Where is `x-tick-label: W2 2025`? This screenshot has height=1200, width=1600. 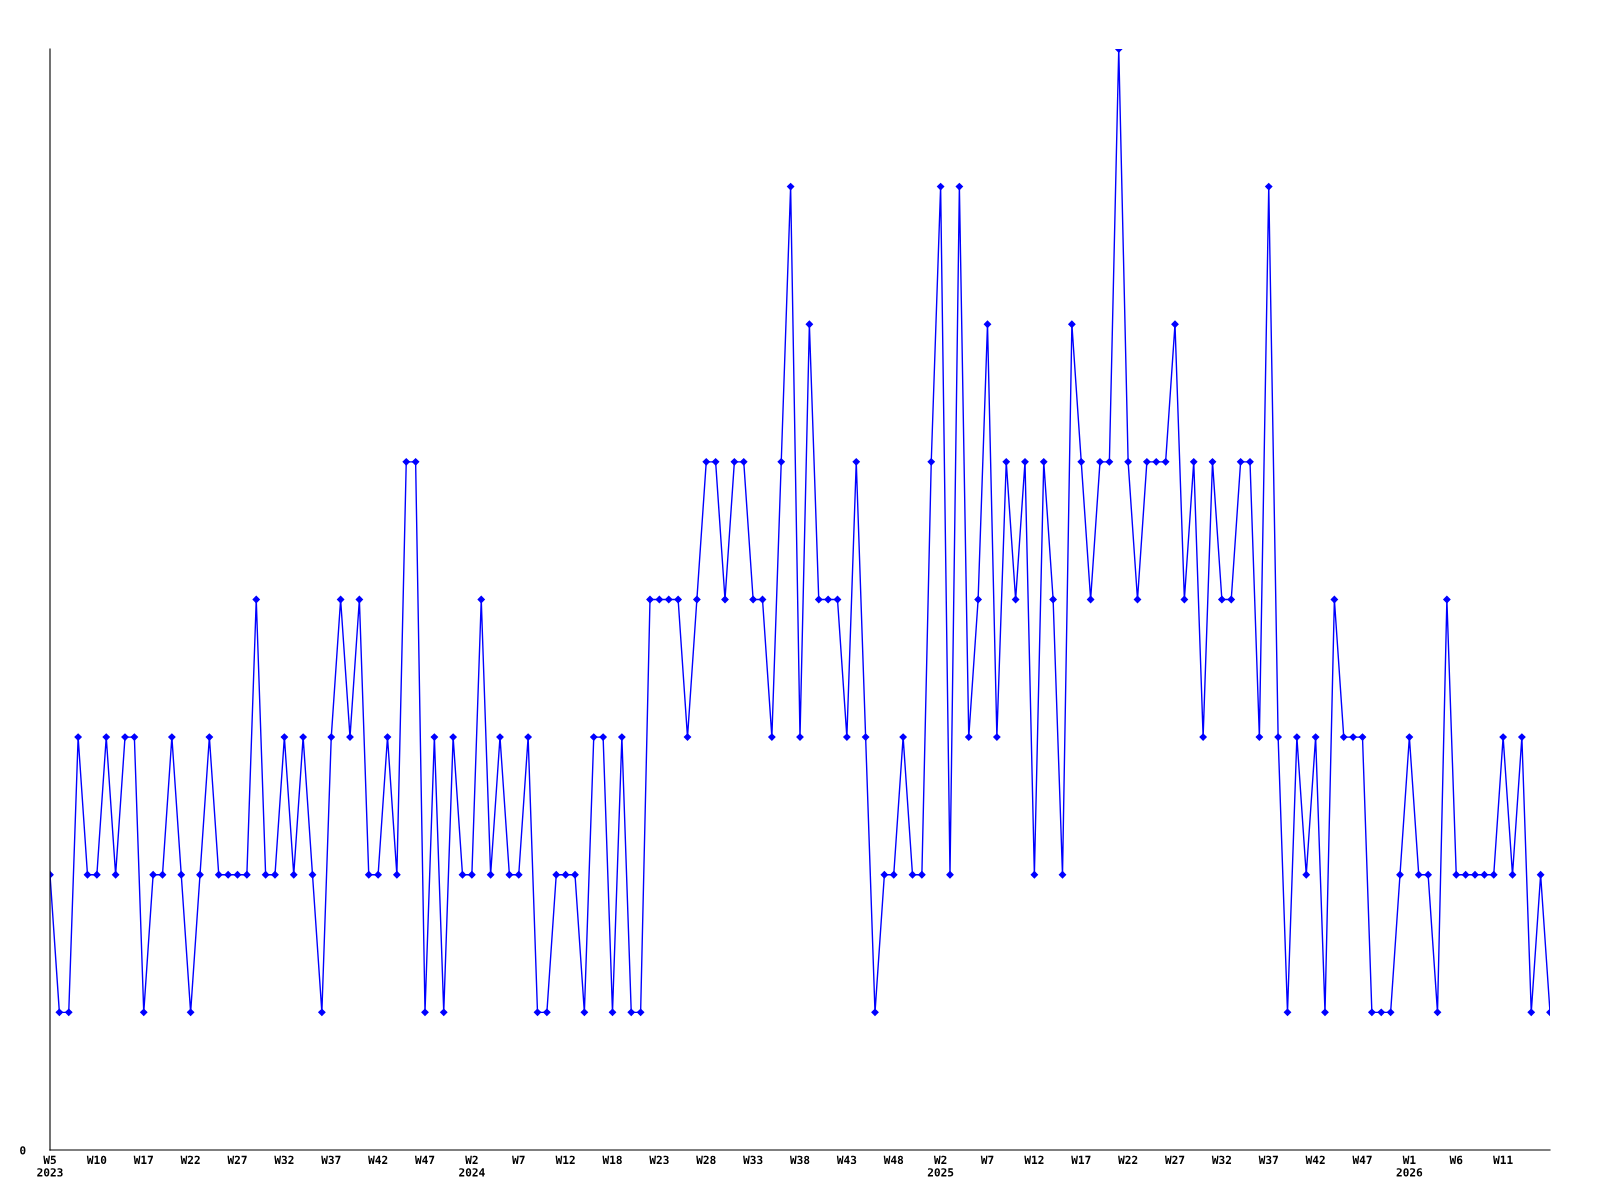
x-tick-label: W2 2025 is located at coordinates (940, 1166).